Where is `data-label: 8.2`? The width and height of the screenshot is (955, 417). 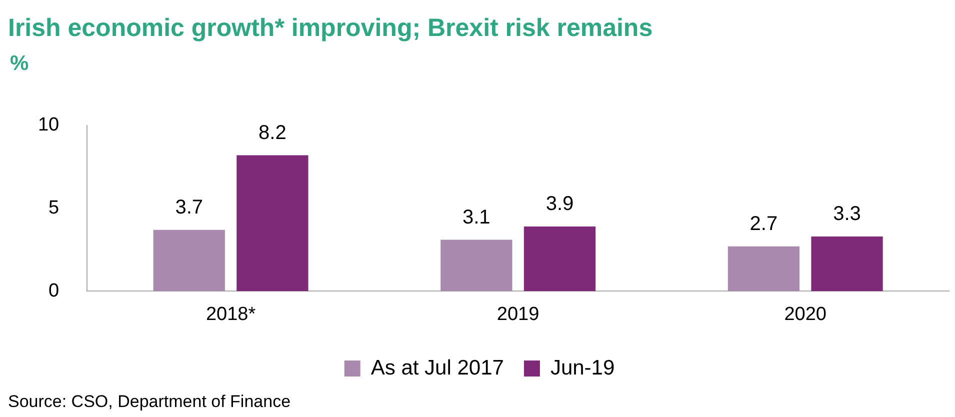 data-label: 8.2 is located at coordinates (272, 133).